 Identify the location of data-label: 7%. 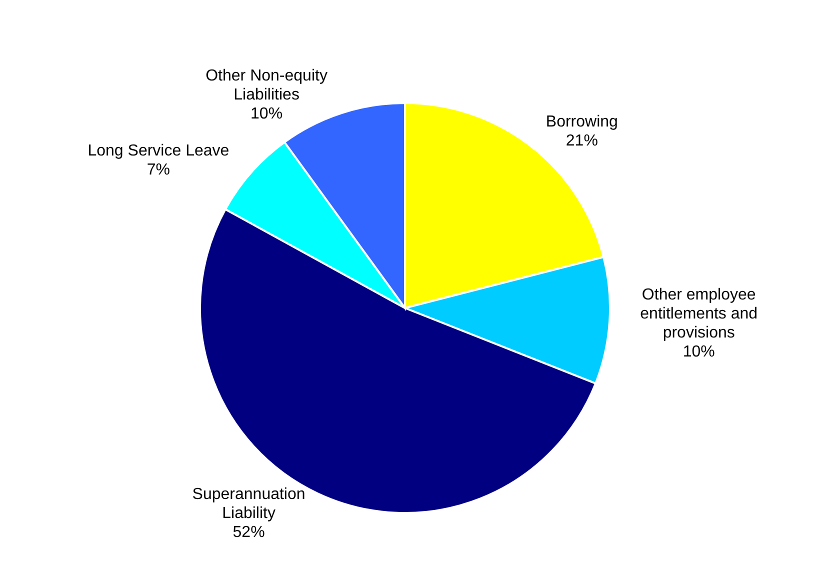
(158, 169).